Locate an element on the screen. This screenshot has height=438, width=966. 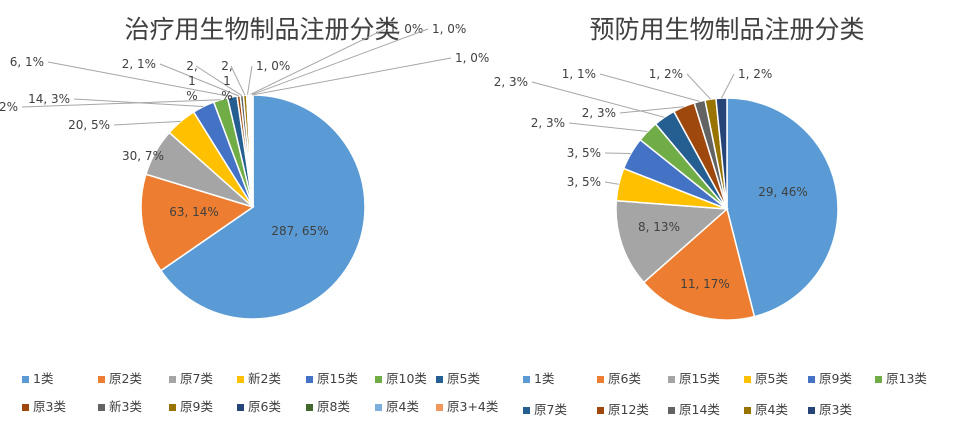
data-label: 63, 14% is located at coordinates (194, 212).